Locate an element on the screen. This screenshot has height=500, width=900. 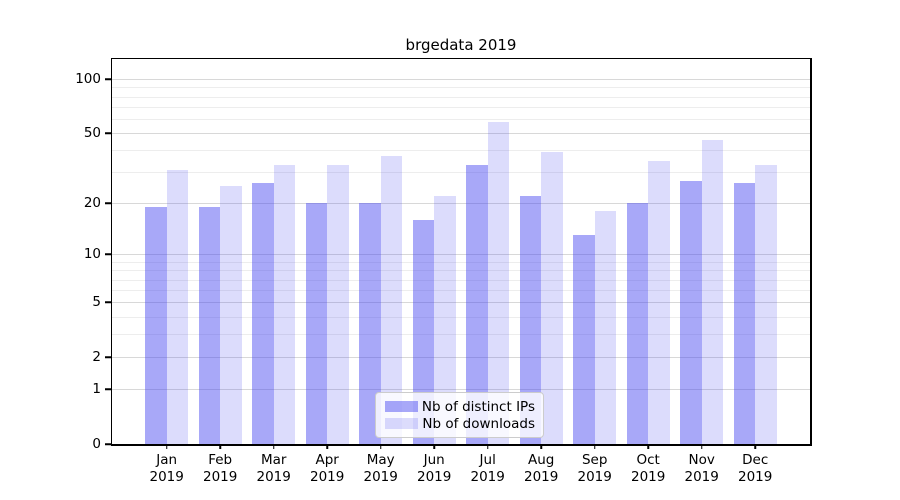
x-tick-label-jun: Jun 2019 is located at coordinates (434, 468).